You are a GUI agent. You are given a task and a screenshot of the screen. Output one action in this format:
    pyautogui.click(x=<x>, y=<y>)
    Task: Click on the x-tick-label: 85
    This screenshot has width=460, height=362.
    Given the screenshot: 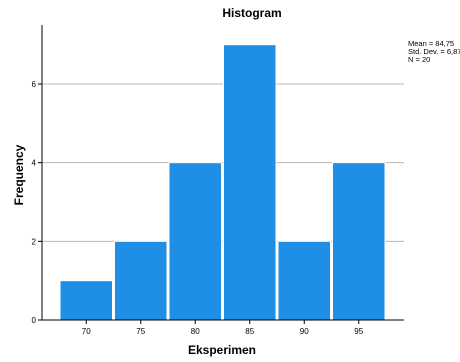 What is the action you would take?
    pyautogui.click(x=249, y=331)
    